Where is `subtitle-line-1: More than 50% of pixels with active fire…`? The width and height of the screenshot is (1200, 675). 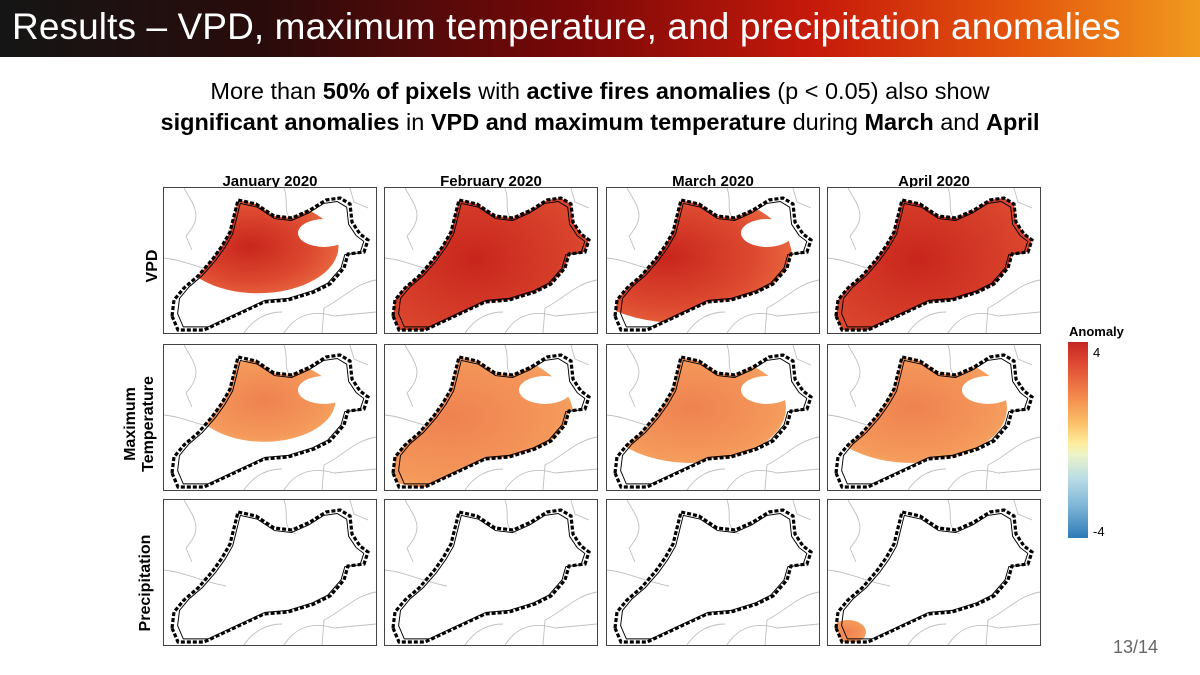 subtitle-line-1: More than 50% of pixels with active fire… is located at coordinates (600, 91).